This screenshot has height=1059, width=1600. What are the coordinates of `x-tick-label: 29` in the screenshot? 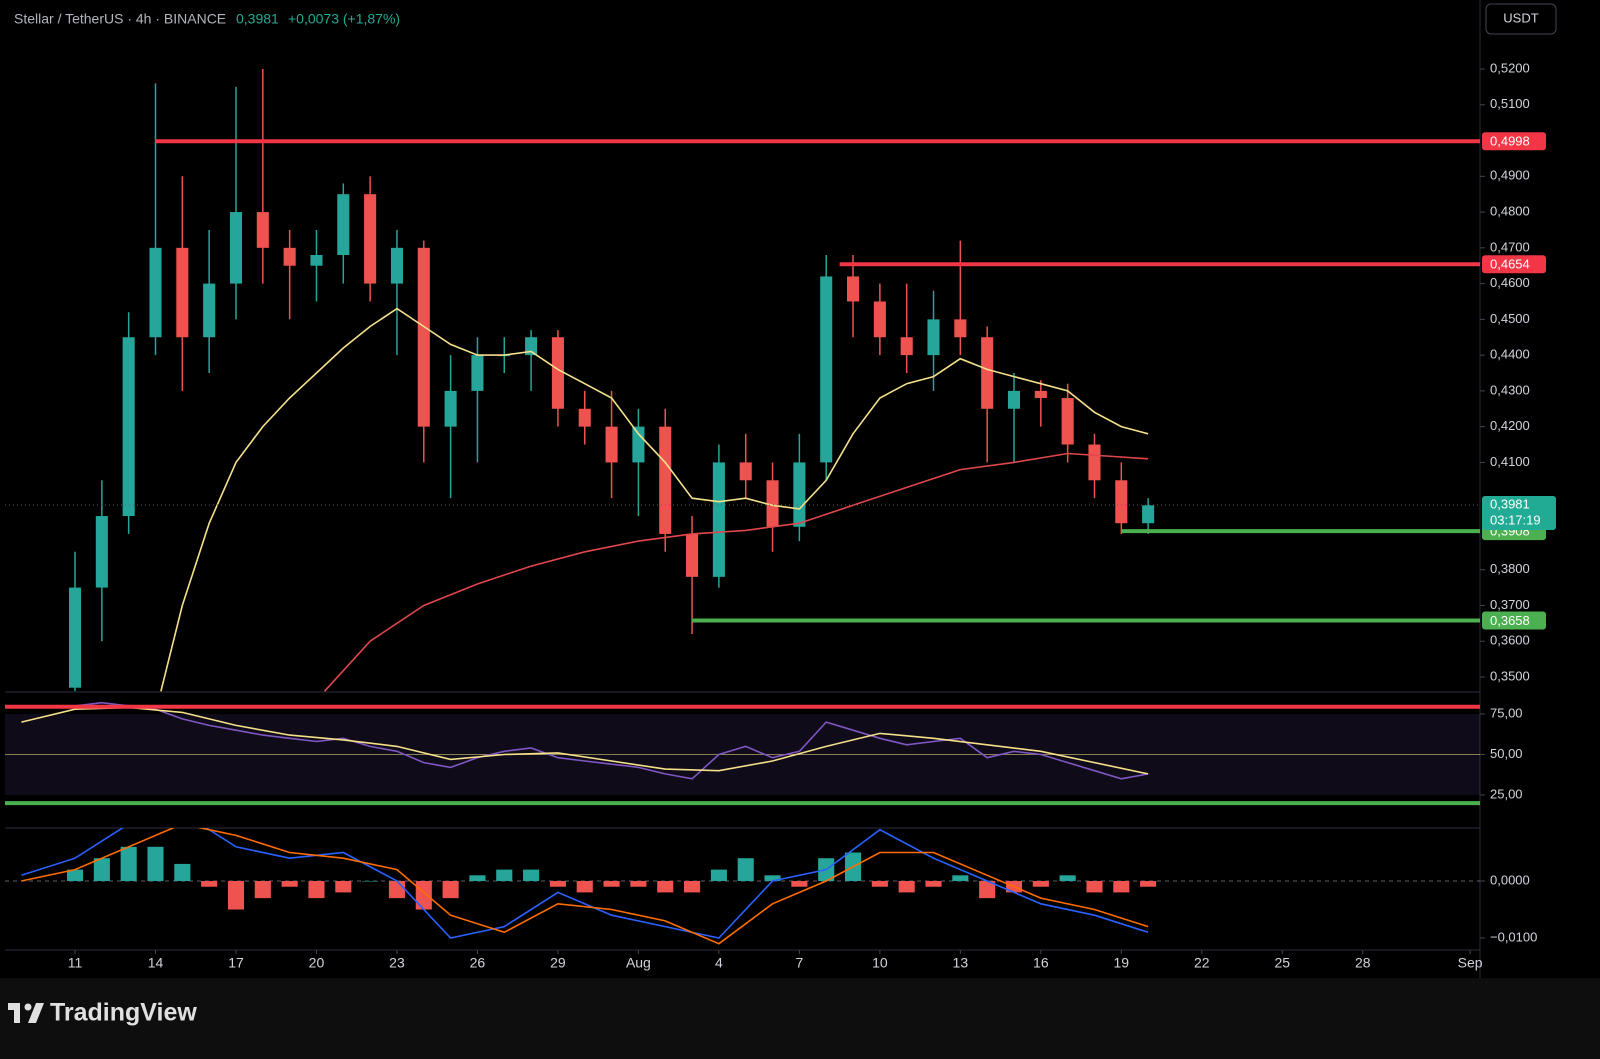 It's located at (558, 963).